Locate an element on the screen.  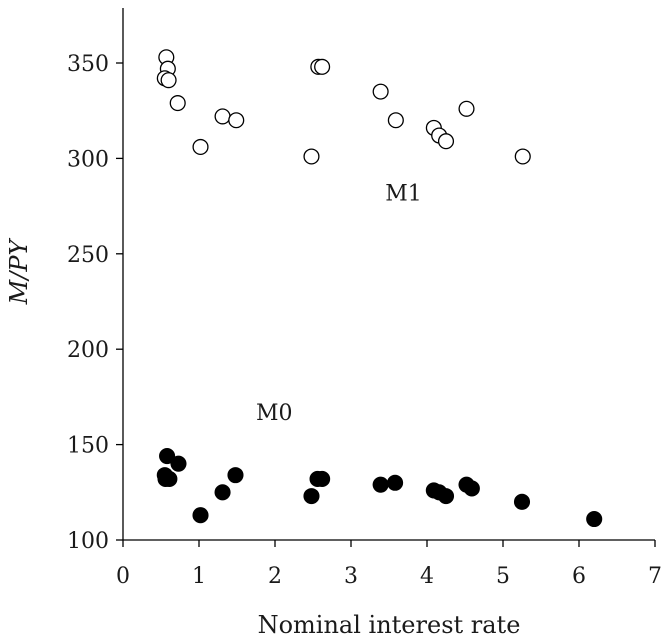
x-tick-label: 2 is located at coordinates (275, 576).